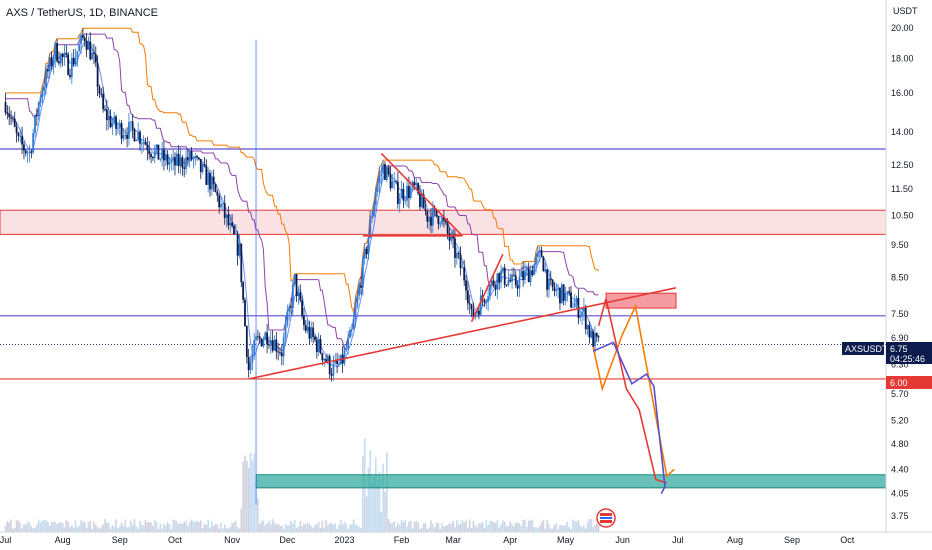 The height and width of the screenshot is (550, 932). What do you see at coordinates (402, 540) in the screenshot?
I see `time-tick-label: Feb` at bounding box center [402, 540].